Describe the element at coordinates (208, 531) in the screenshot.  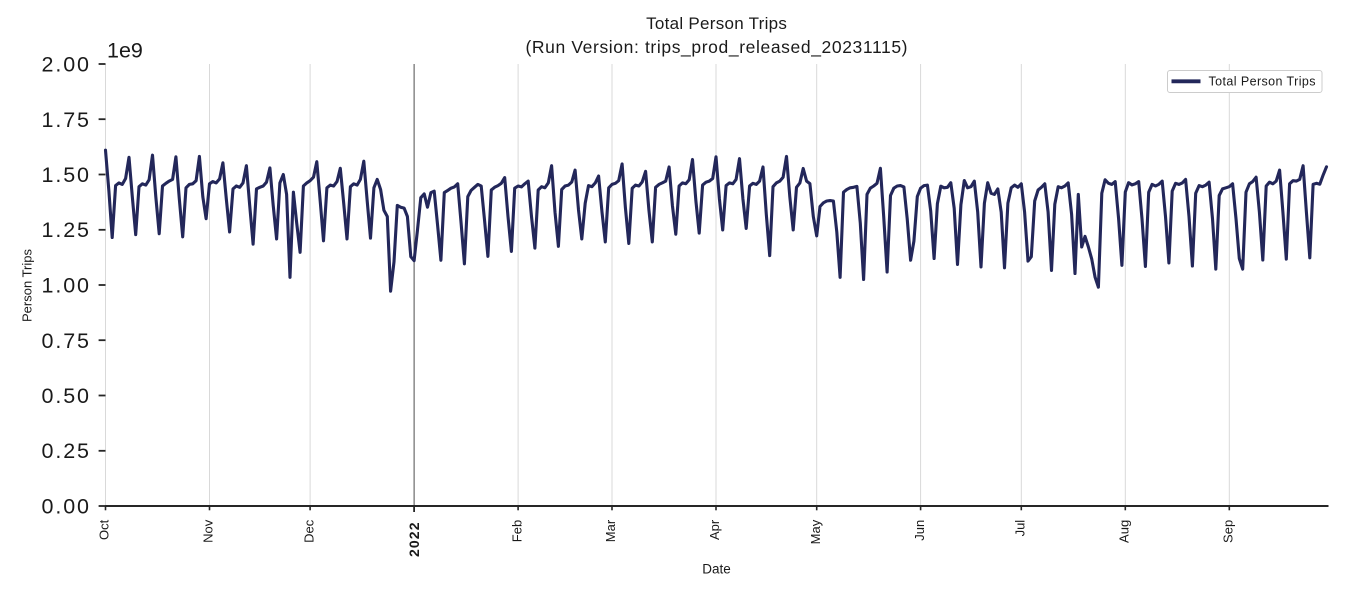
I see `svg-text: Nov` at that location.